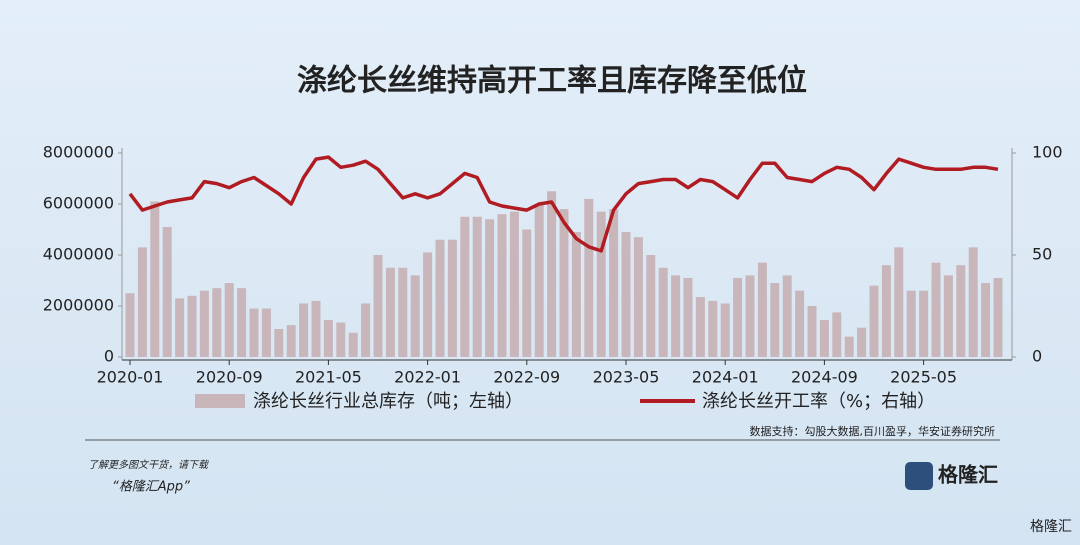 Image resolution: width=1080 pixels, height=545 pixels. What do you see at coordinates (873, 431) in the screenshot?
I see `source: 数据支持：勾股大数据,百川盈孚，华安证券研究所` at bounding box center [873, 431].